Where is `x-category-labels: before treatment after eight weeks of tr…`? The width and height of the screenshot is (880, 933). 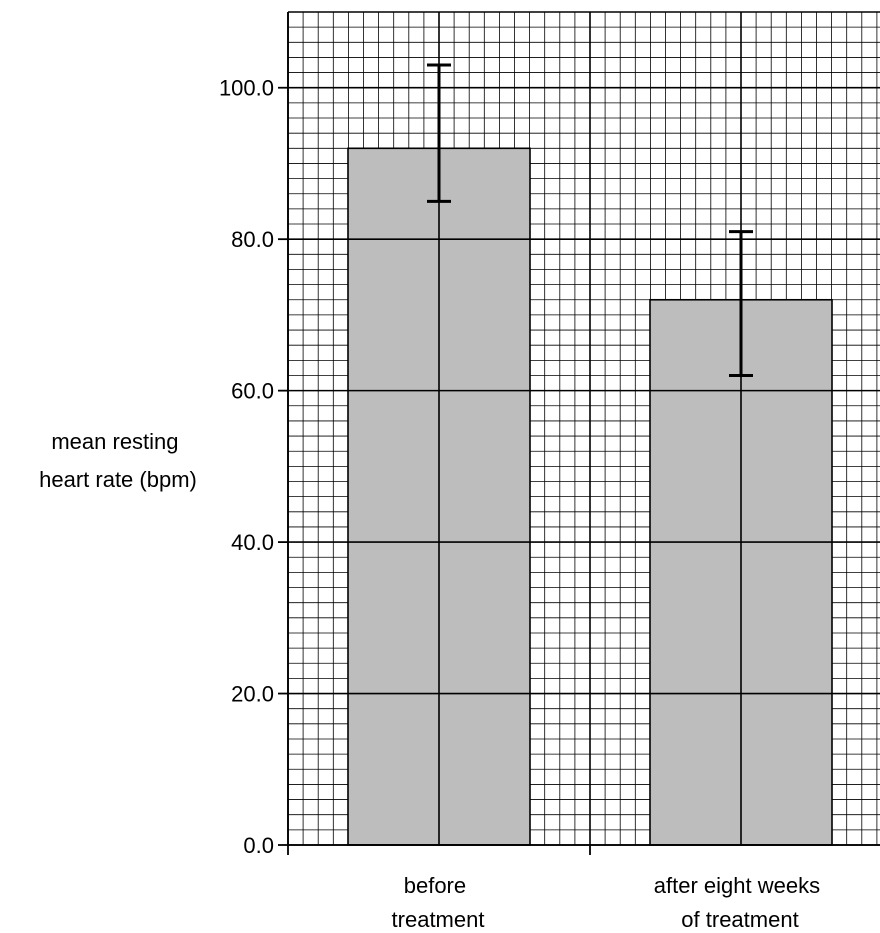 x-category-labels: before treatment after eight weeks of tr… is located at coordinates (609, 902).